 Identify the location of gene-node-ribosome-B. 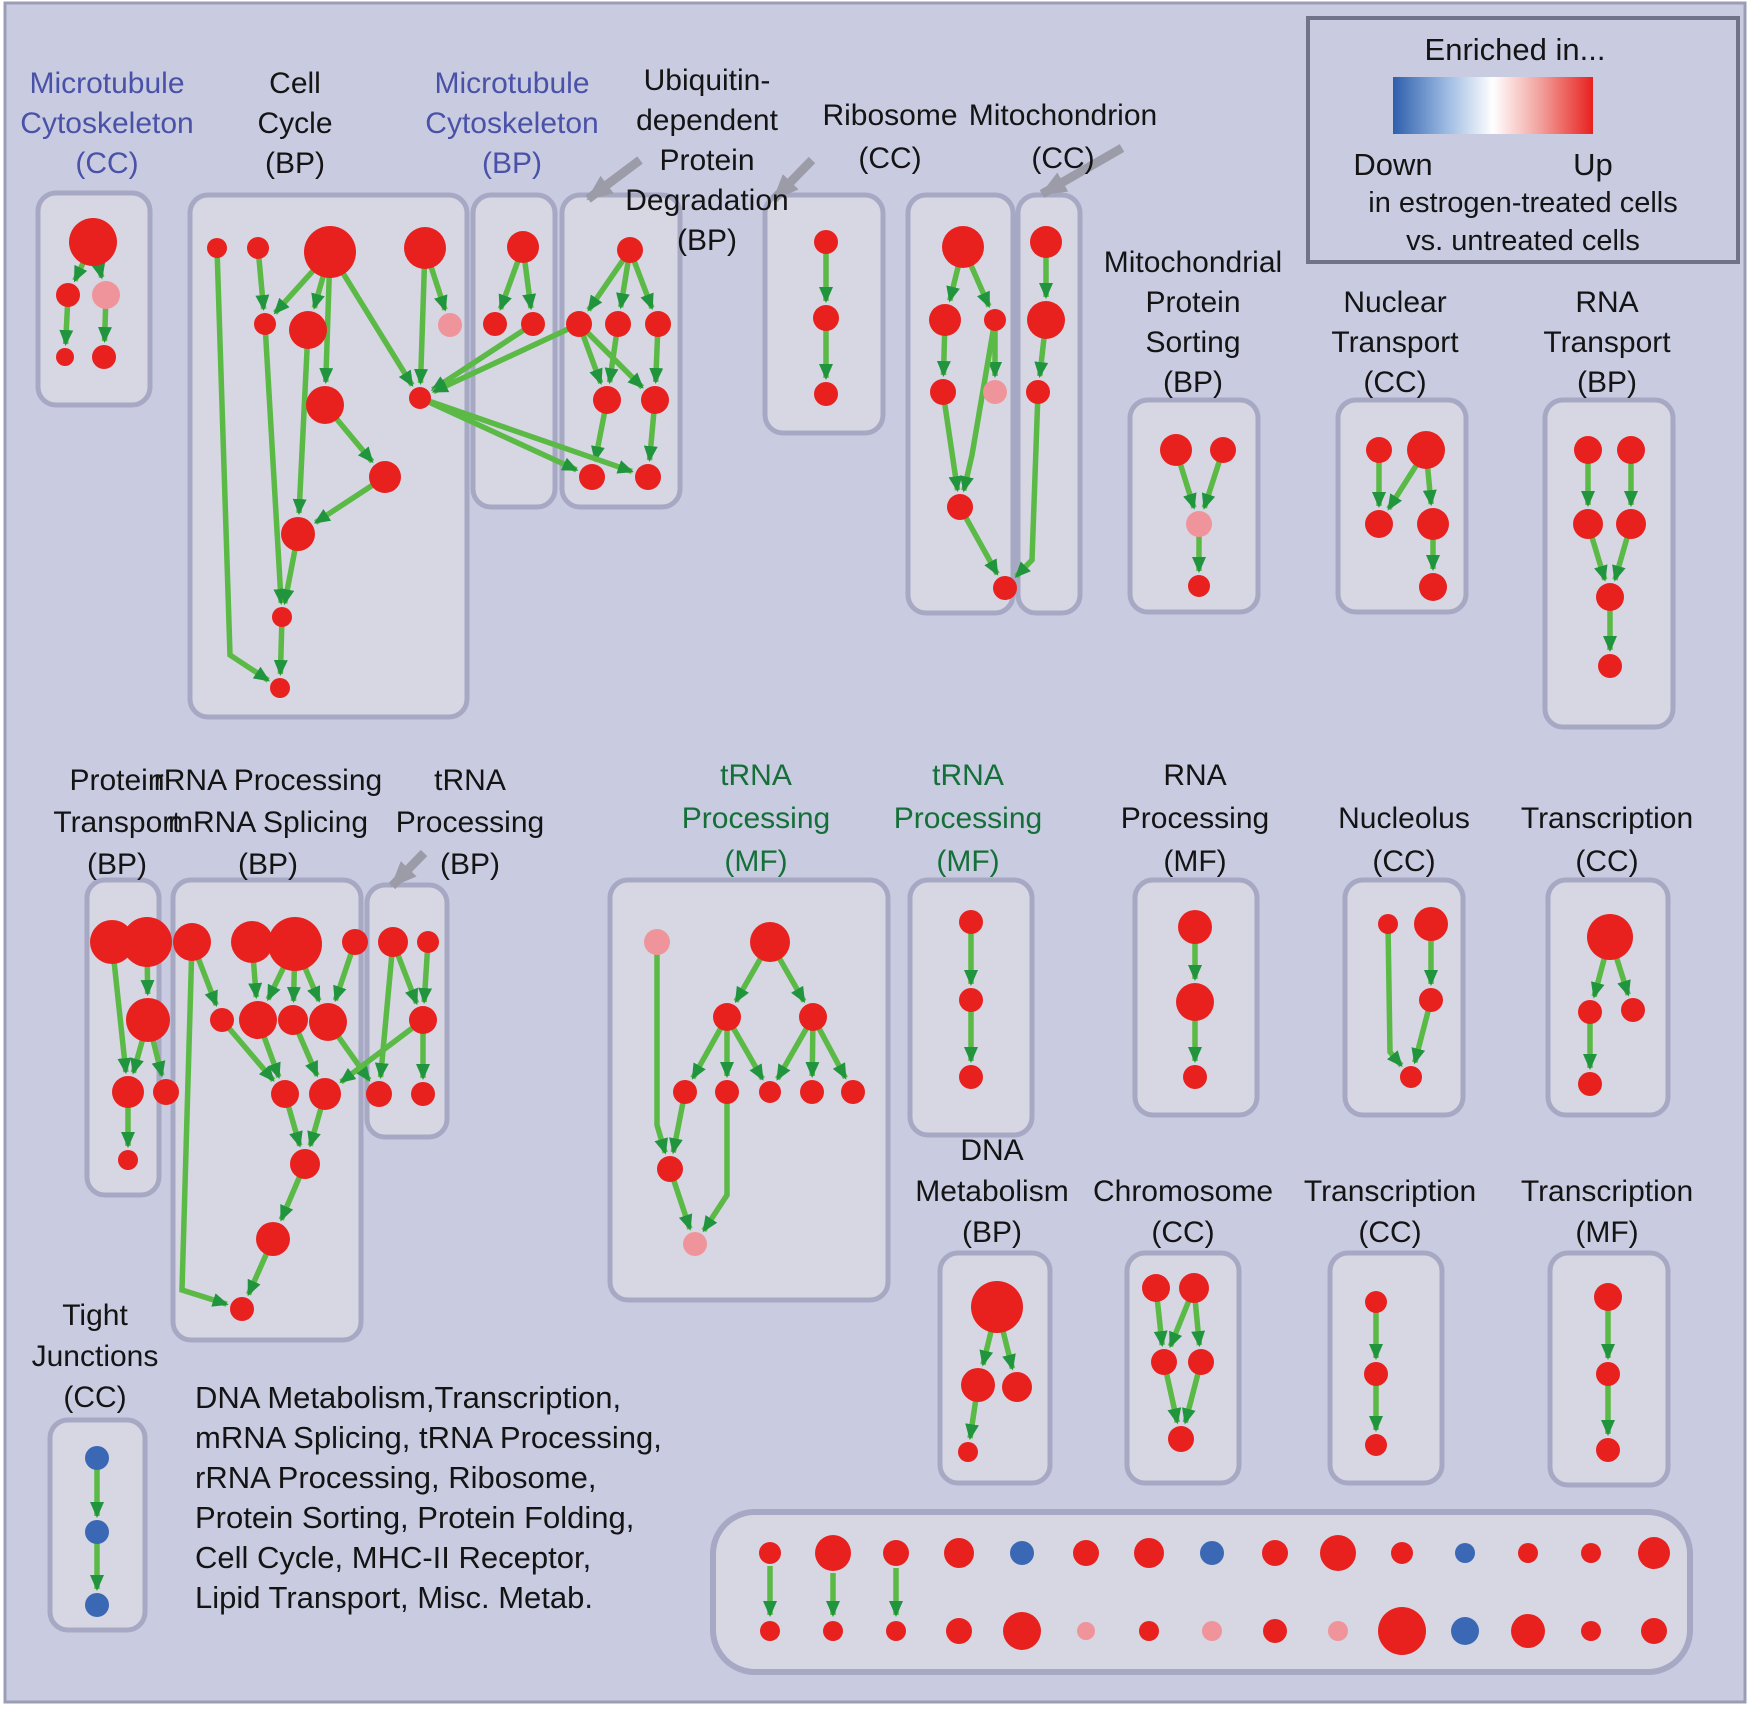
(945, 320).